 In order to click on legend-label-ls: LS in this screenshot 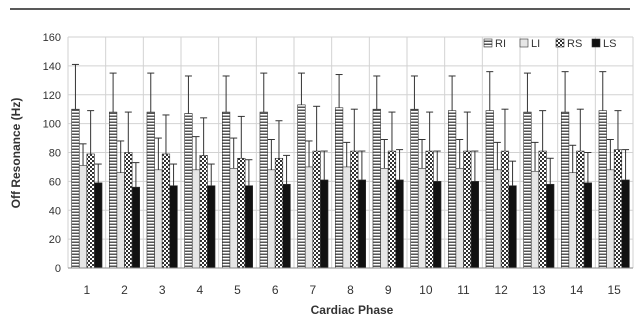, I will do `click(609, 44)`.